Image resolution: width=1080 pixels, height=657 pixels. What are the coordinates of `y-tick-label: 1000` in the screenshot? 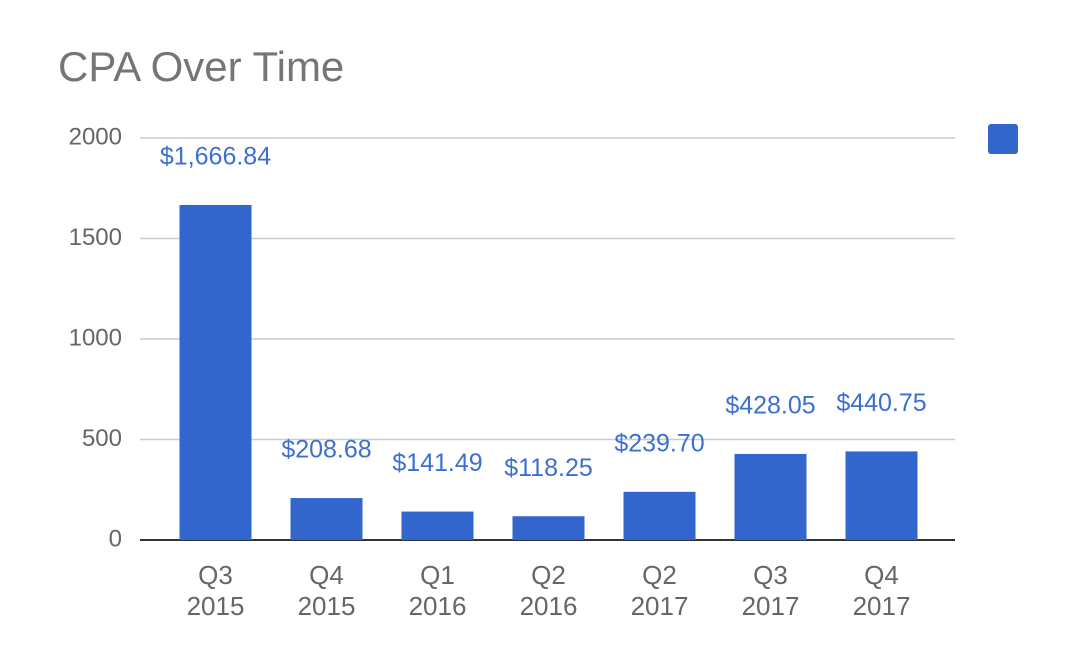 It's located at (95, 337).